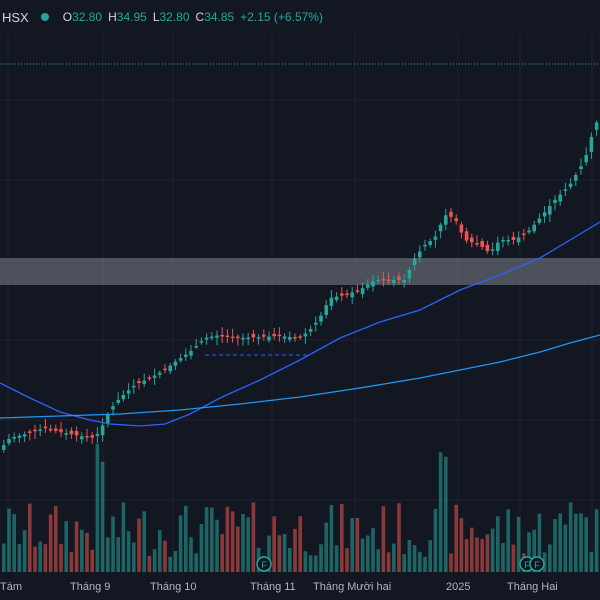 Image resolution: width=600 pixels, height=600 pixels. I want to click on change-value: +2.15 (+6.57%), so click(281, 17).